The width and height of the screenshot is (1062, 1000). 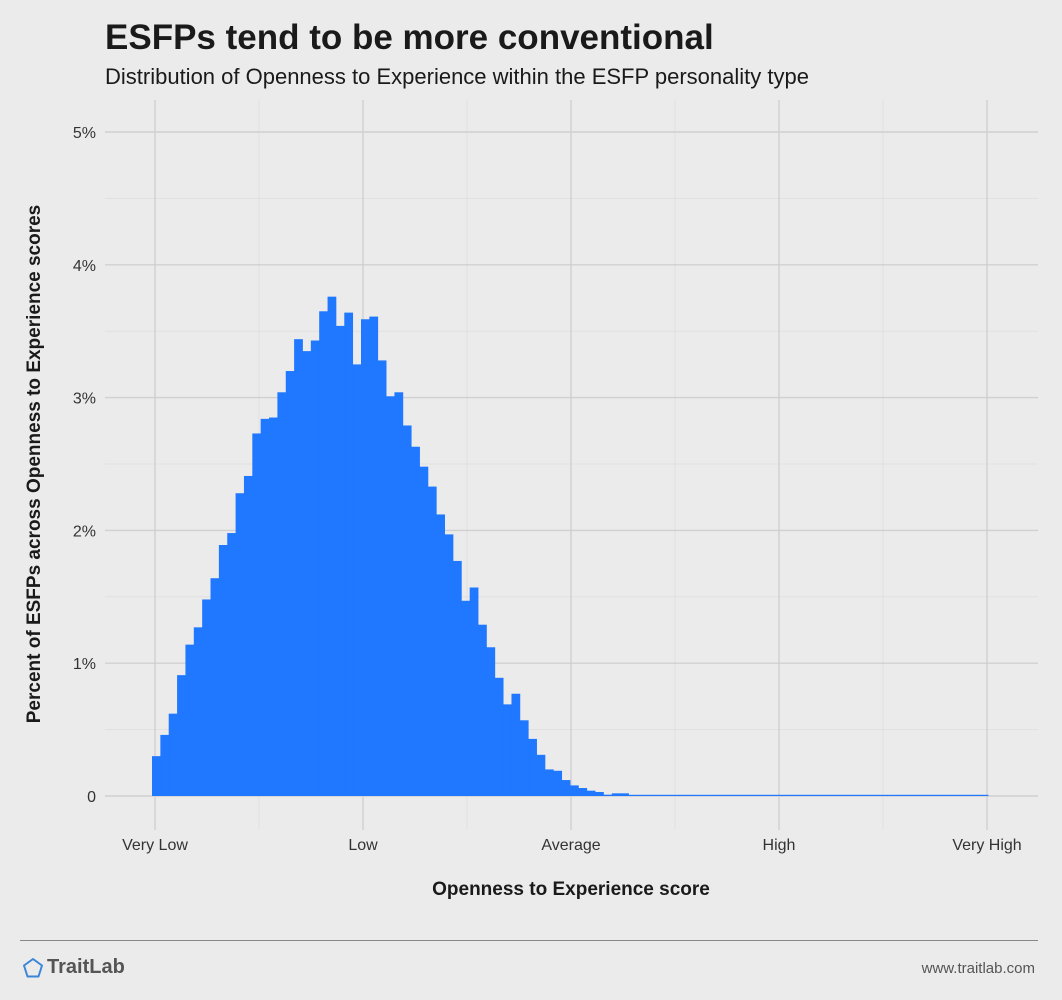 I want to click on x-axis-tick-labels: Very Low Low Average High Very High, so click(x=572, y=845).